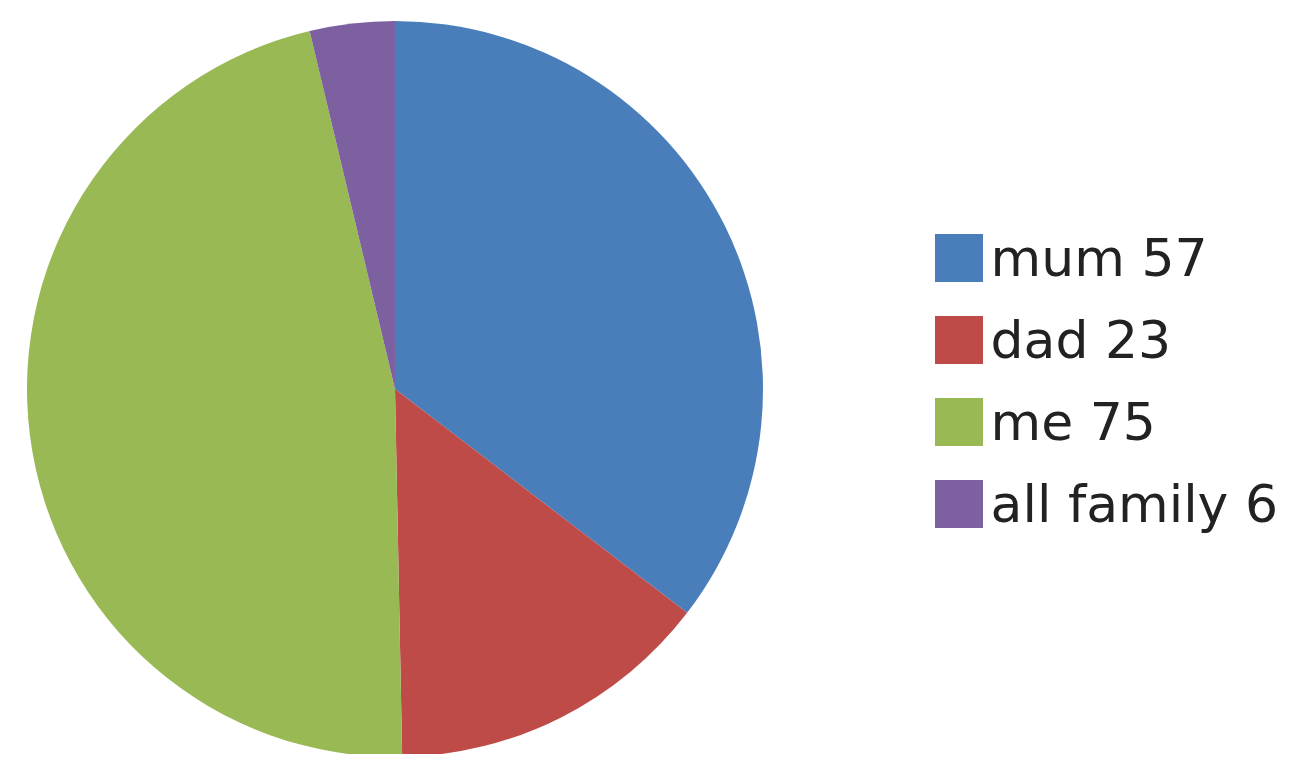 The image size is (1293, 762). I want to click on legend-label: me 75, so click(1073, 422).